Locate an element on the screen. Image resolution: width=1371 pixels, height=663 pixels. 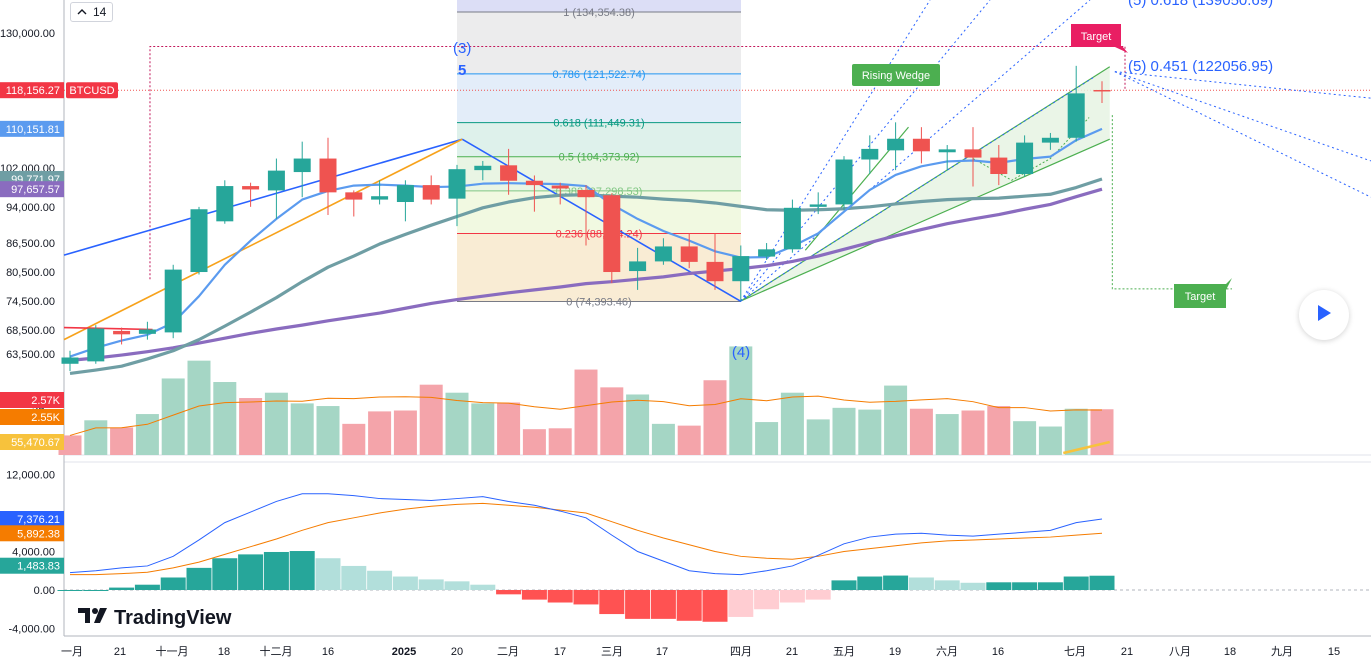
target-fan-line is located at coordinates (1242, 116).